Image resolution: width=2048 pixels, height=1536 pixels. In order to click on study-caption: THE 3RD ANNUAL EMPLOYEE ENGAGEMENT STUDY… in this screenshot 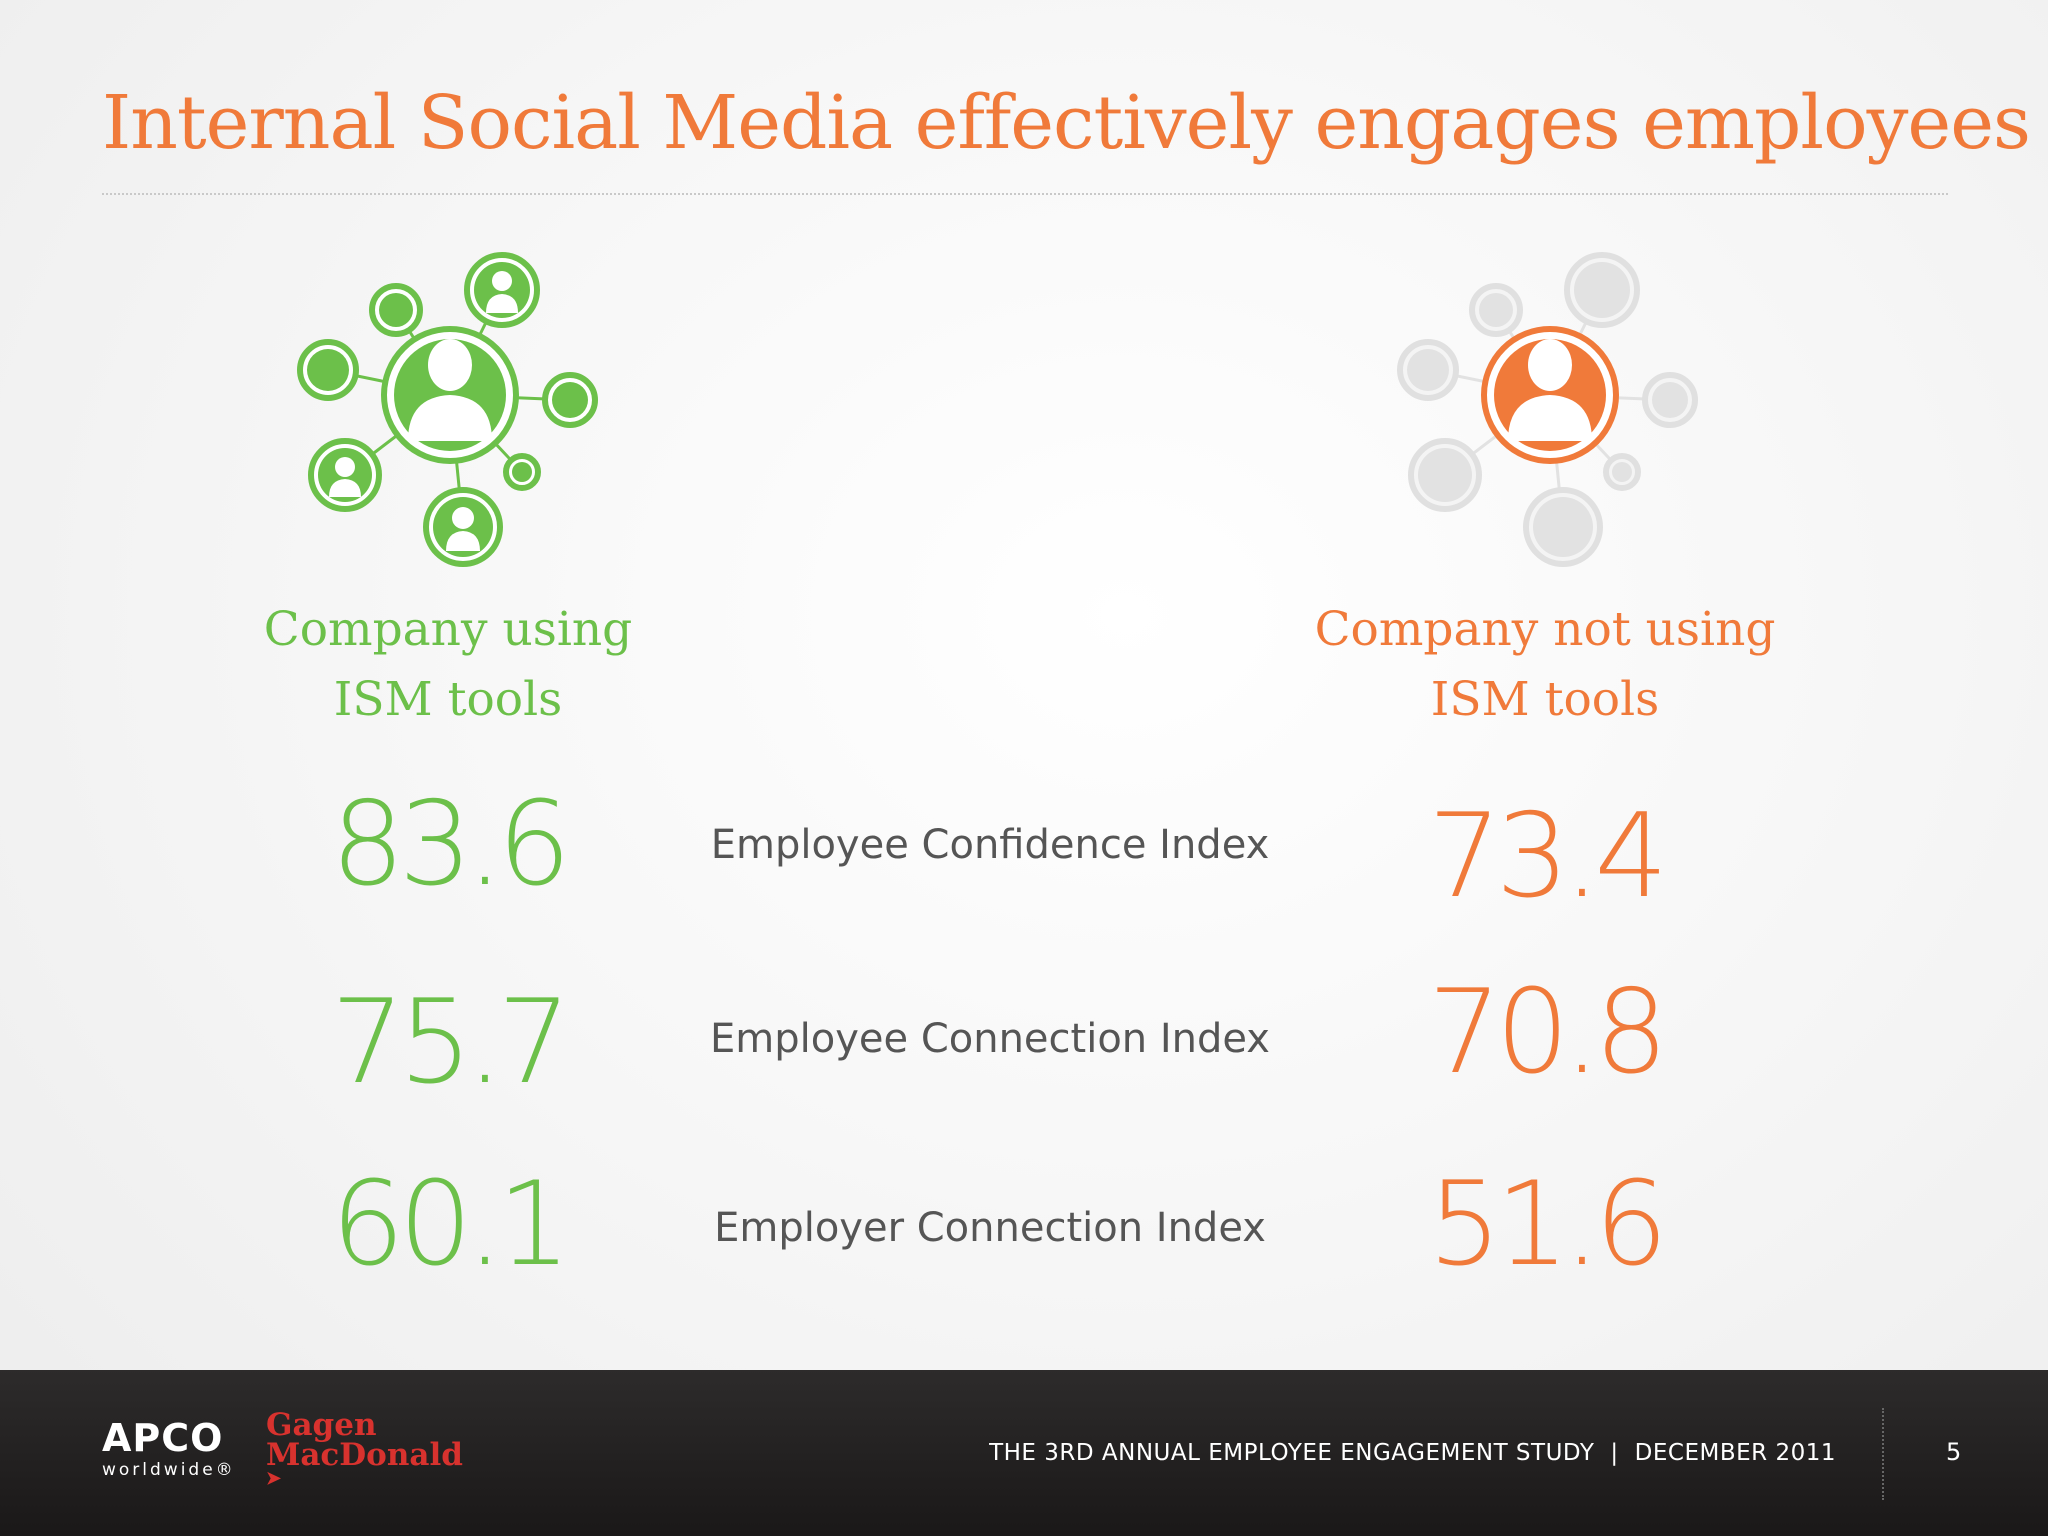, I will do `click(1412, 1453)`.